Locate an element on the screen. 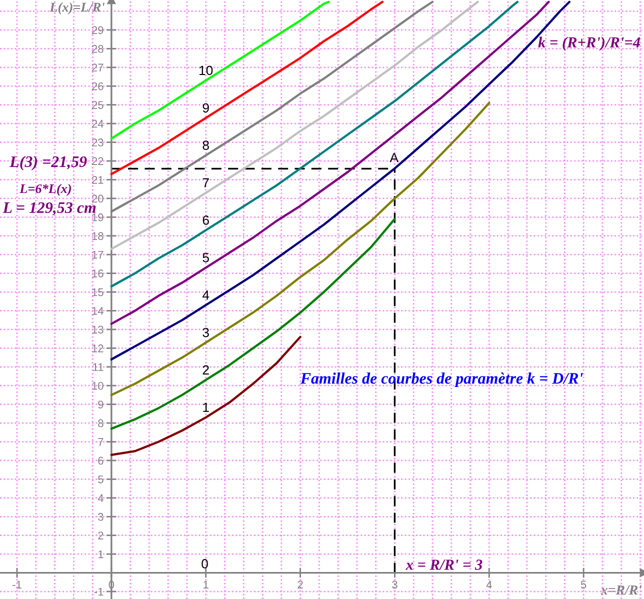 The image size is (644, 599). ref-line-label: x = R/R' = 3 is located at coordinates (444, 565).